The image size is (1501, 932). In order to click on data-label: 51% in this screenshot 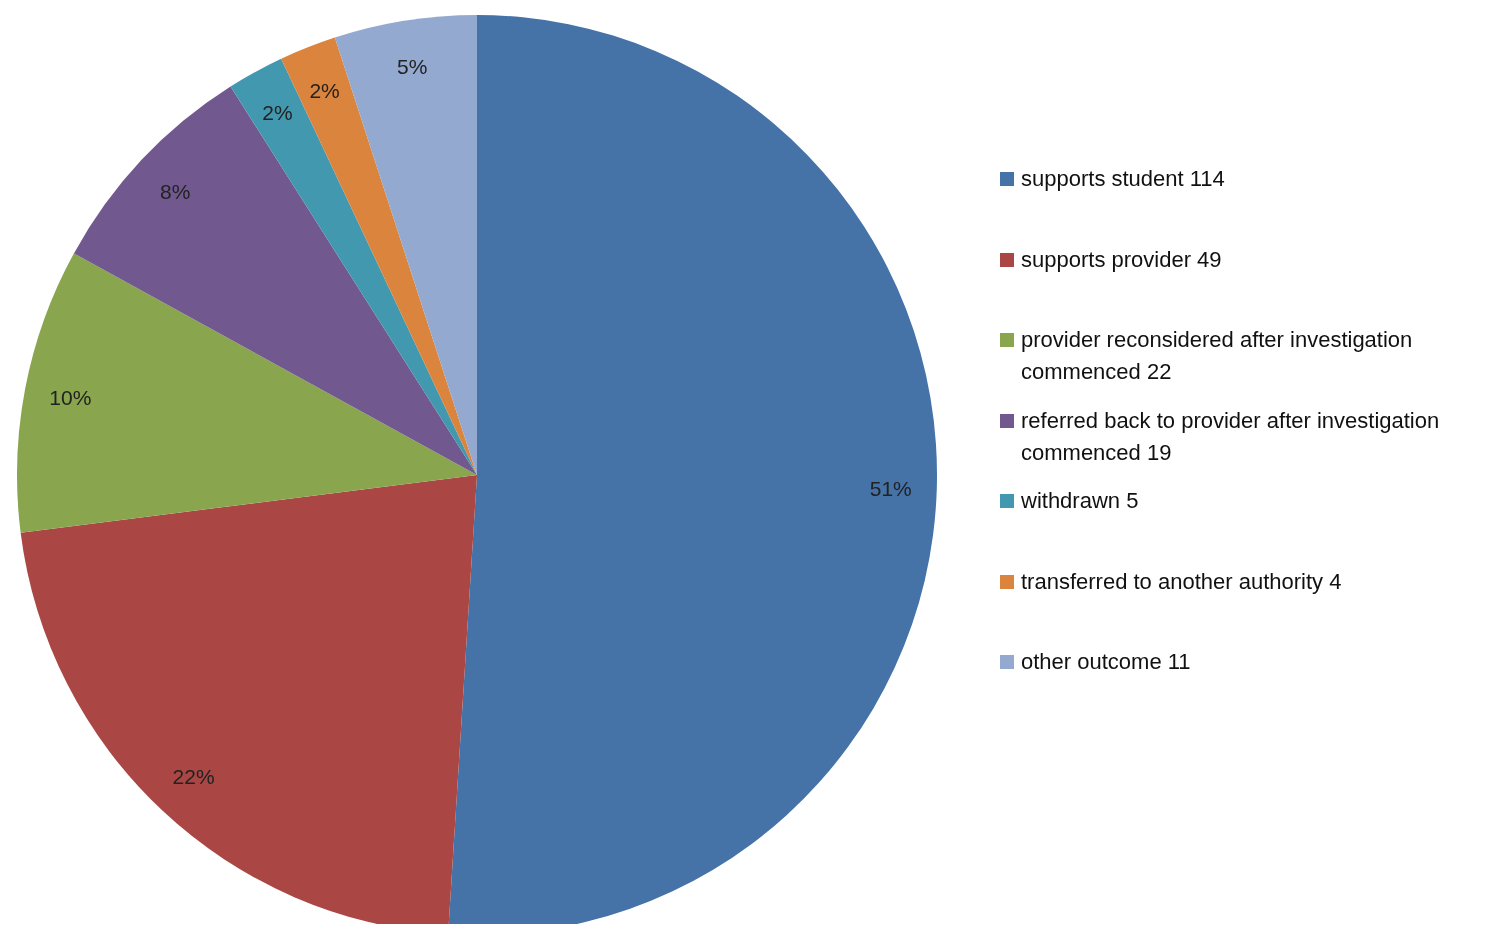, I will do `click(890, 488)`.